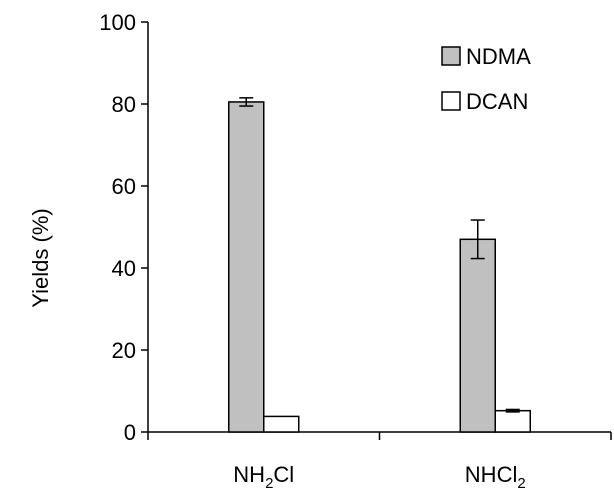 The width and height of the screenshot is (614, 497). Describe the element at coordinates (486, 79) in the screenshot. I see `legend: NDMA DCAN` at that location.